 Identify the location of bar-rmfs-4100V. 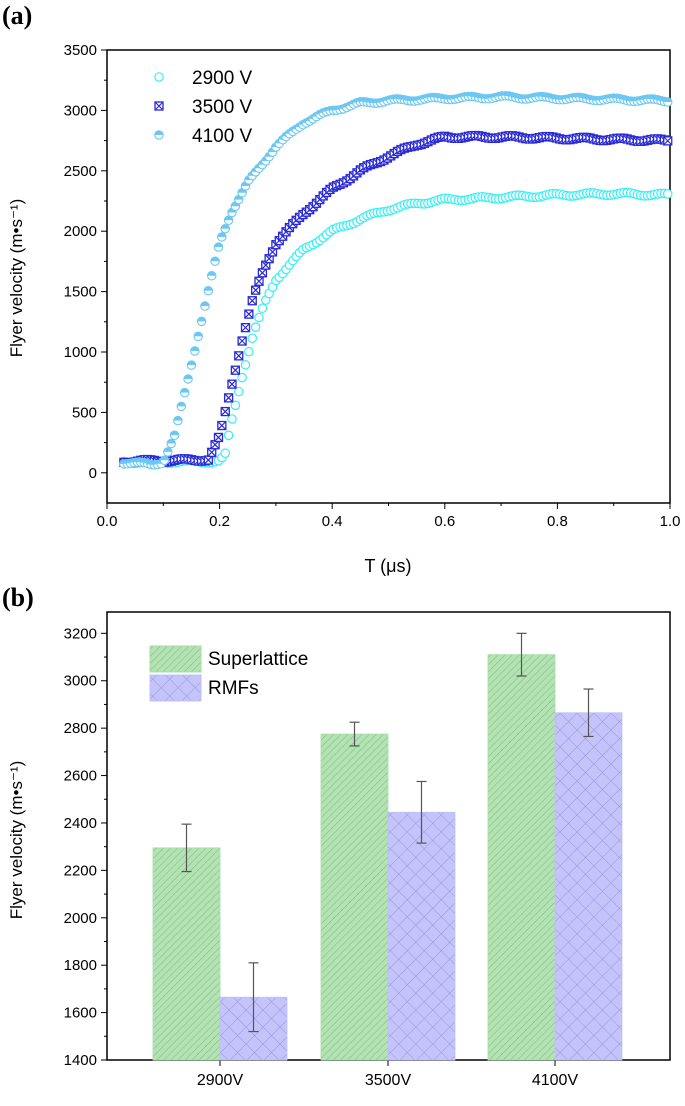
(588, 886).